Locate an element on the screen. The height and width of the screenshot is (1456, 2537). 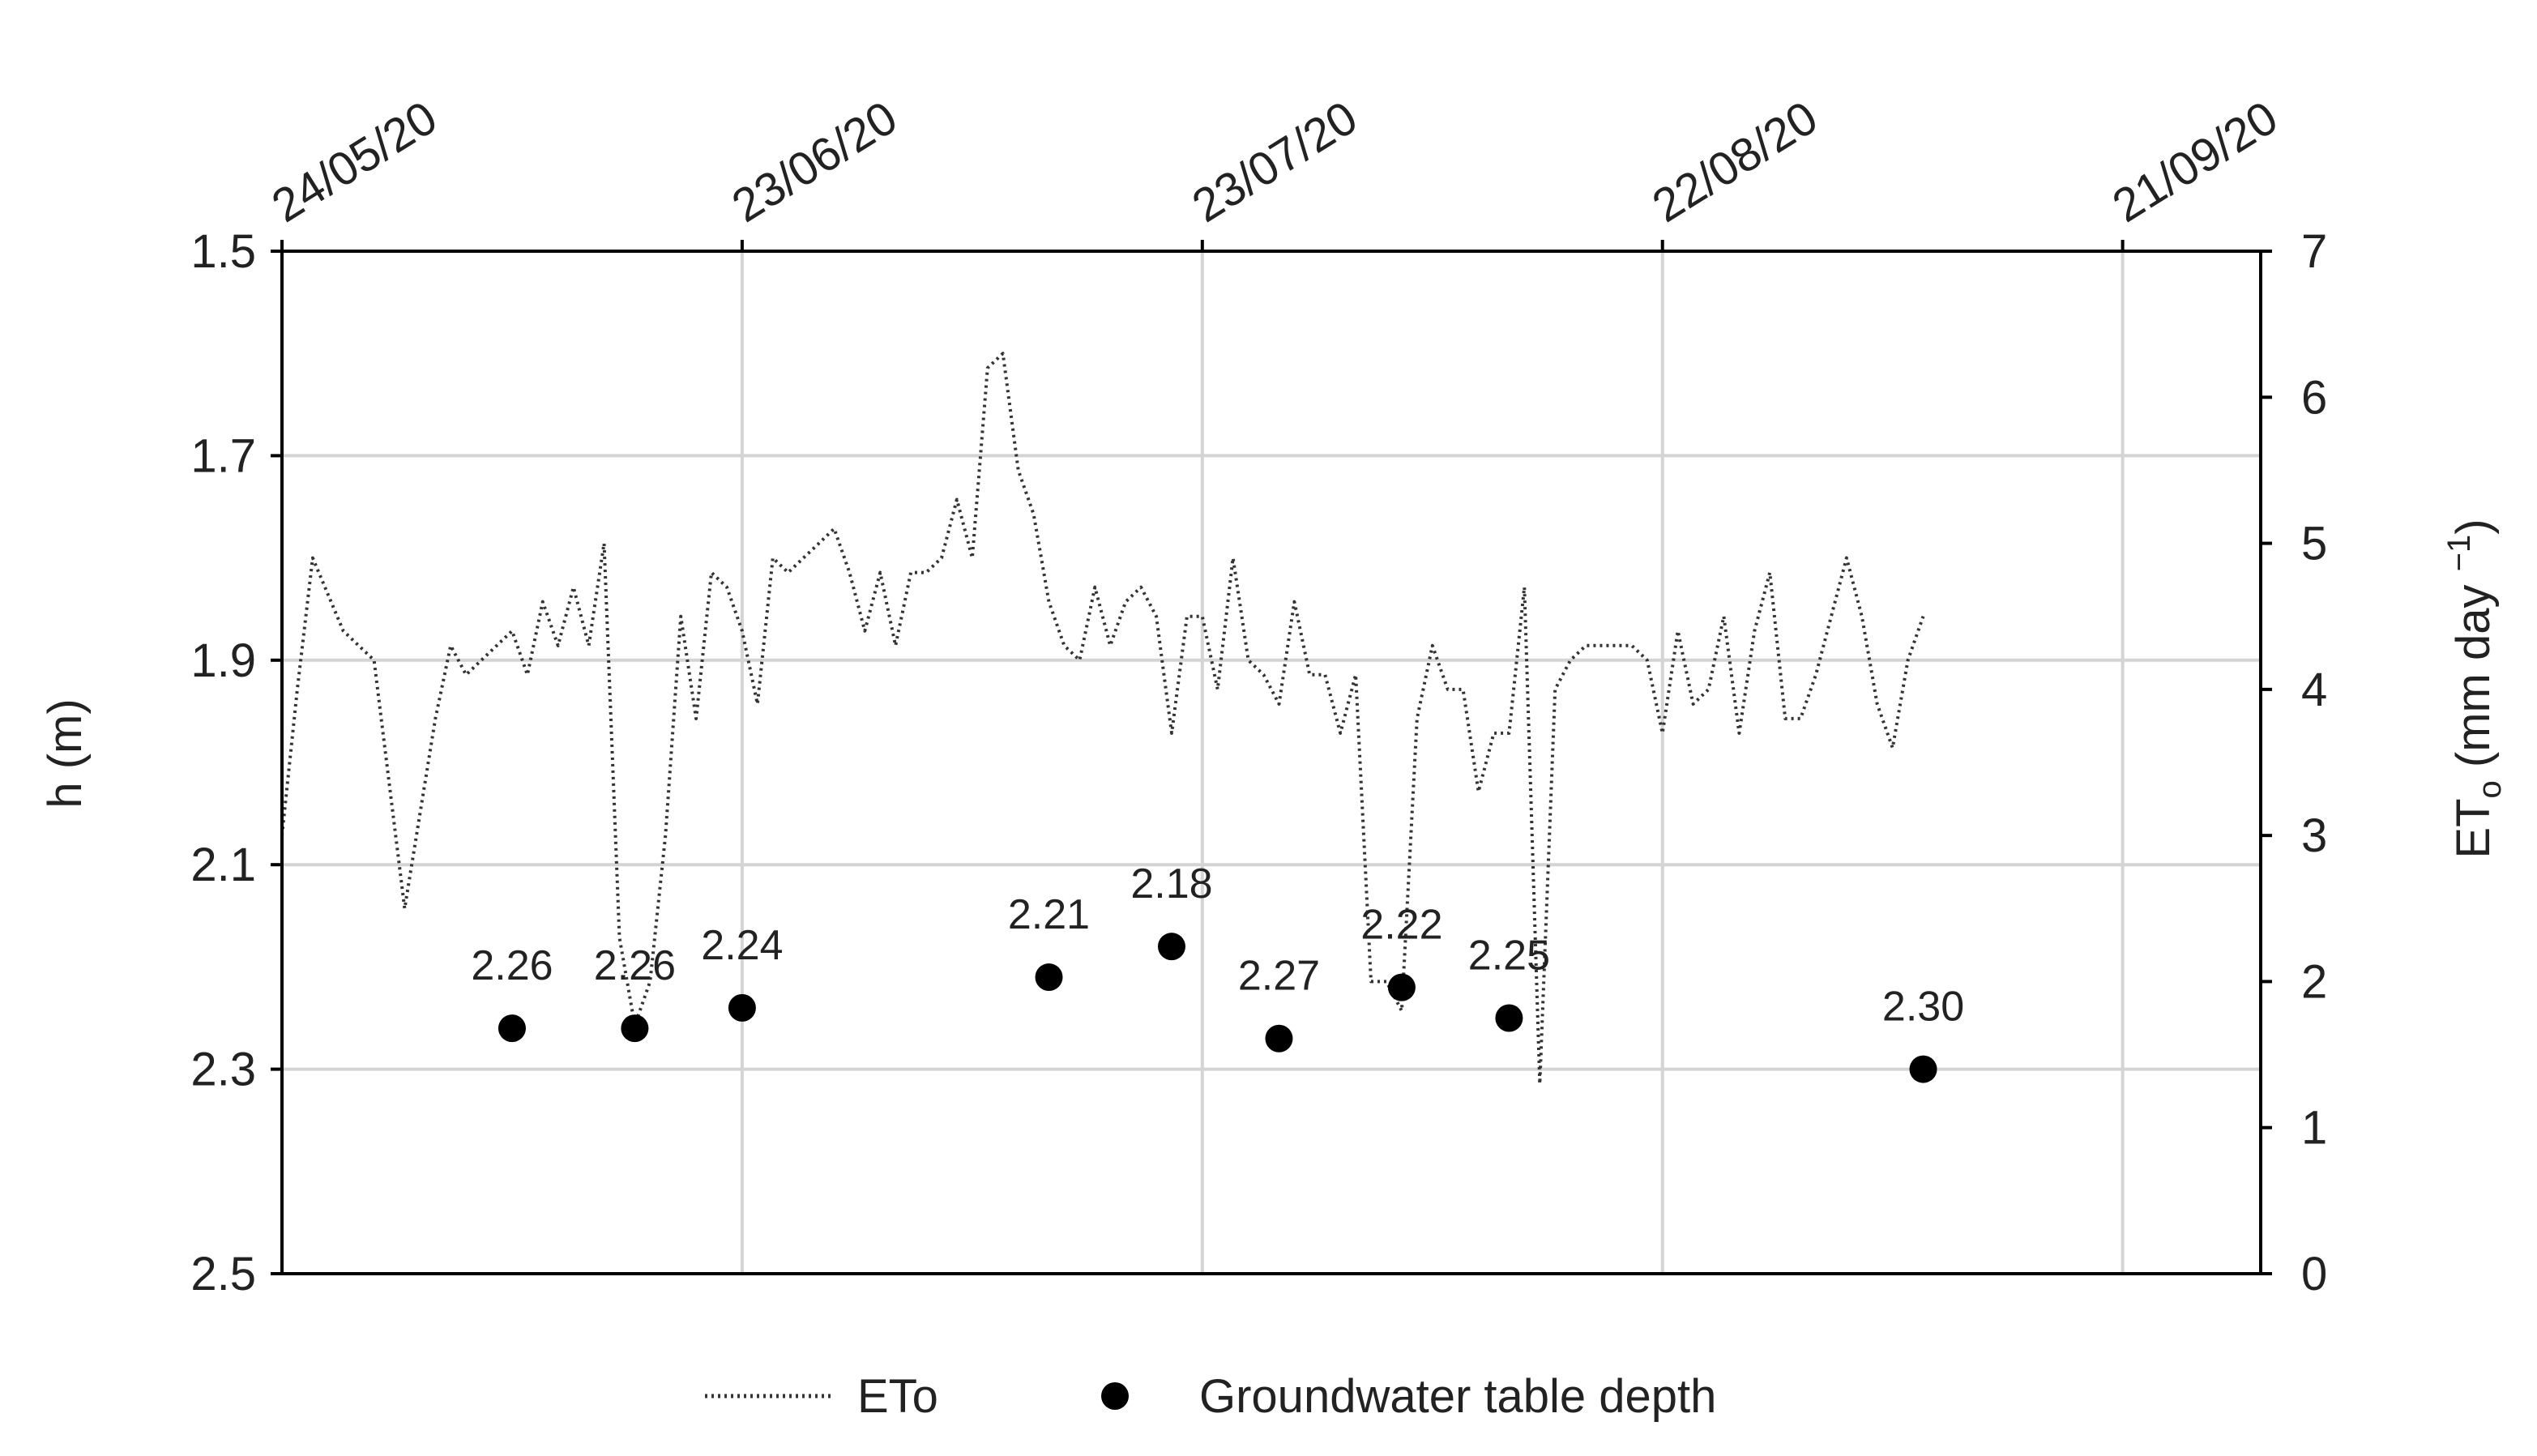
legend-groundwater-marker is located at coordinates (1115, 1396).